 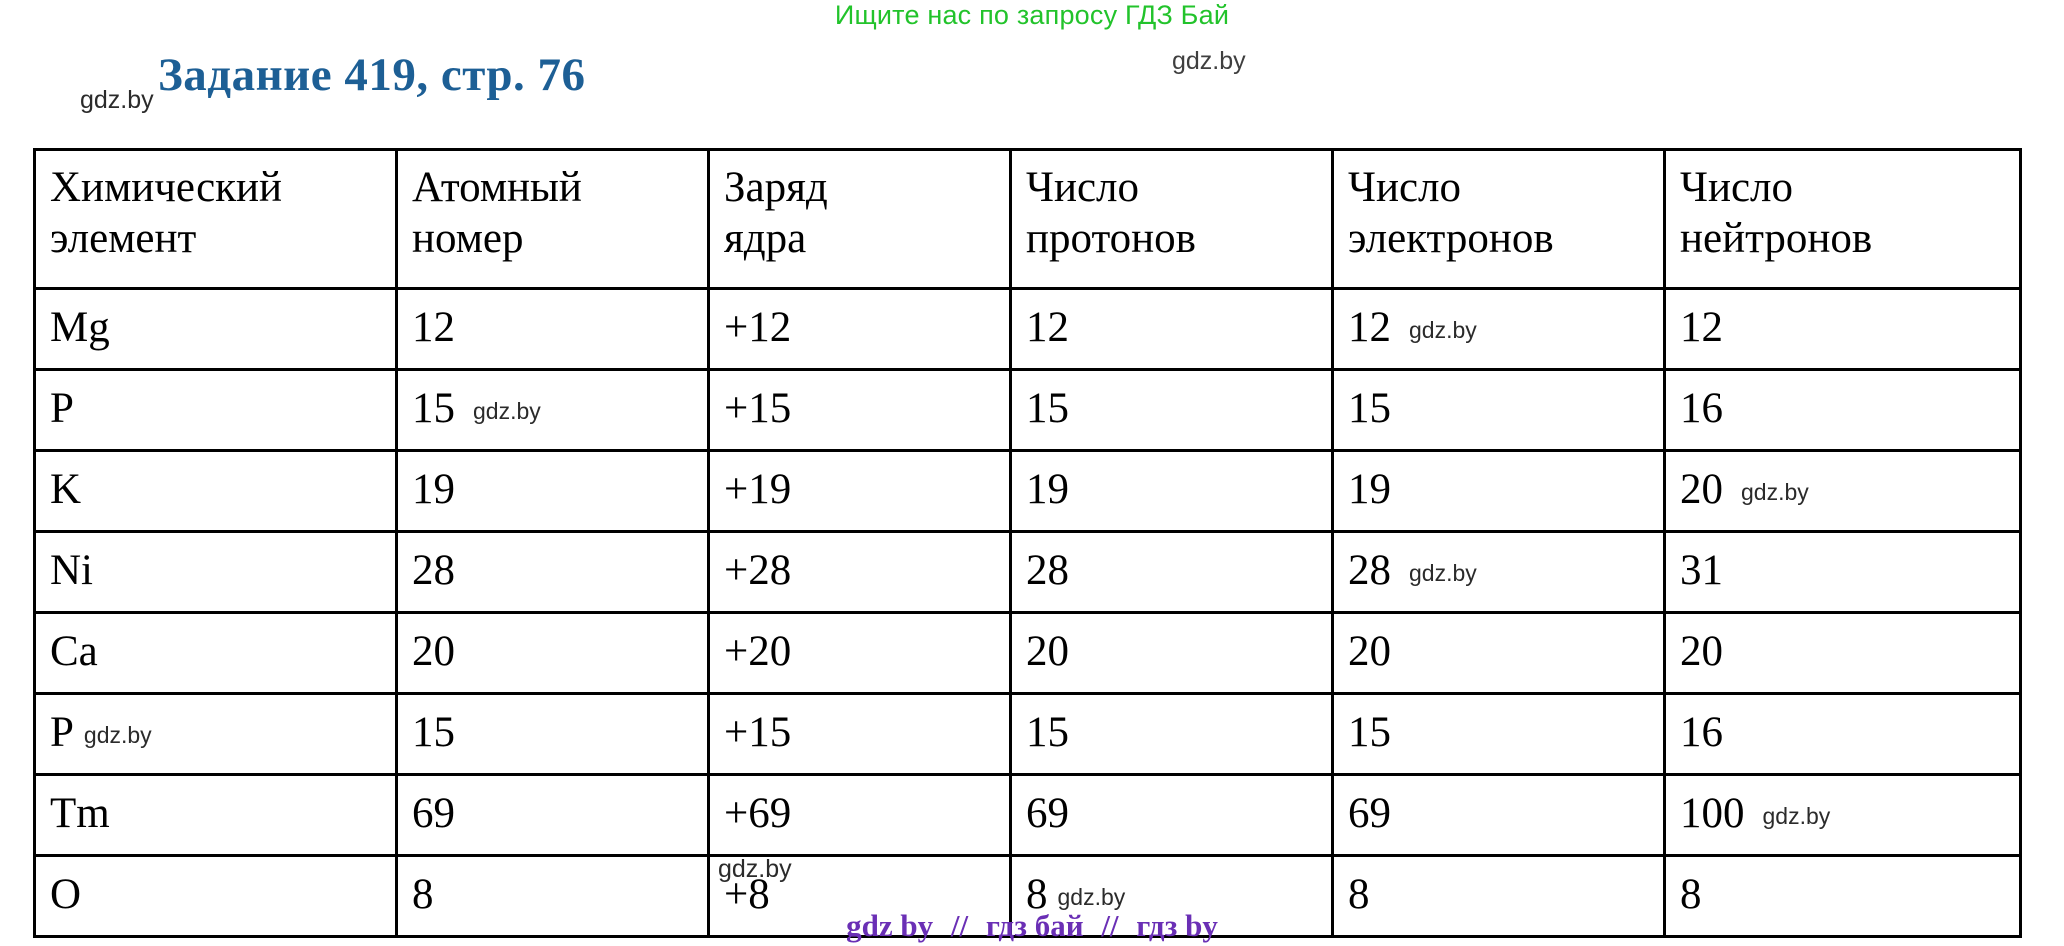 I want to click on table-row: P 15 gdz.by +15 15 15 16, so click(x=1027, y=410).